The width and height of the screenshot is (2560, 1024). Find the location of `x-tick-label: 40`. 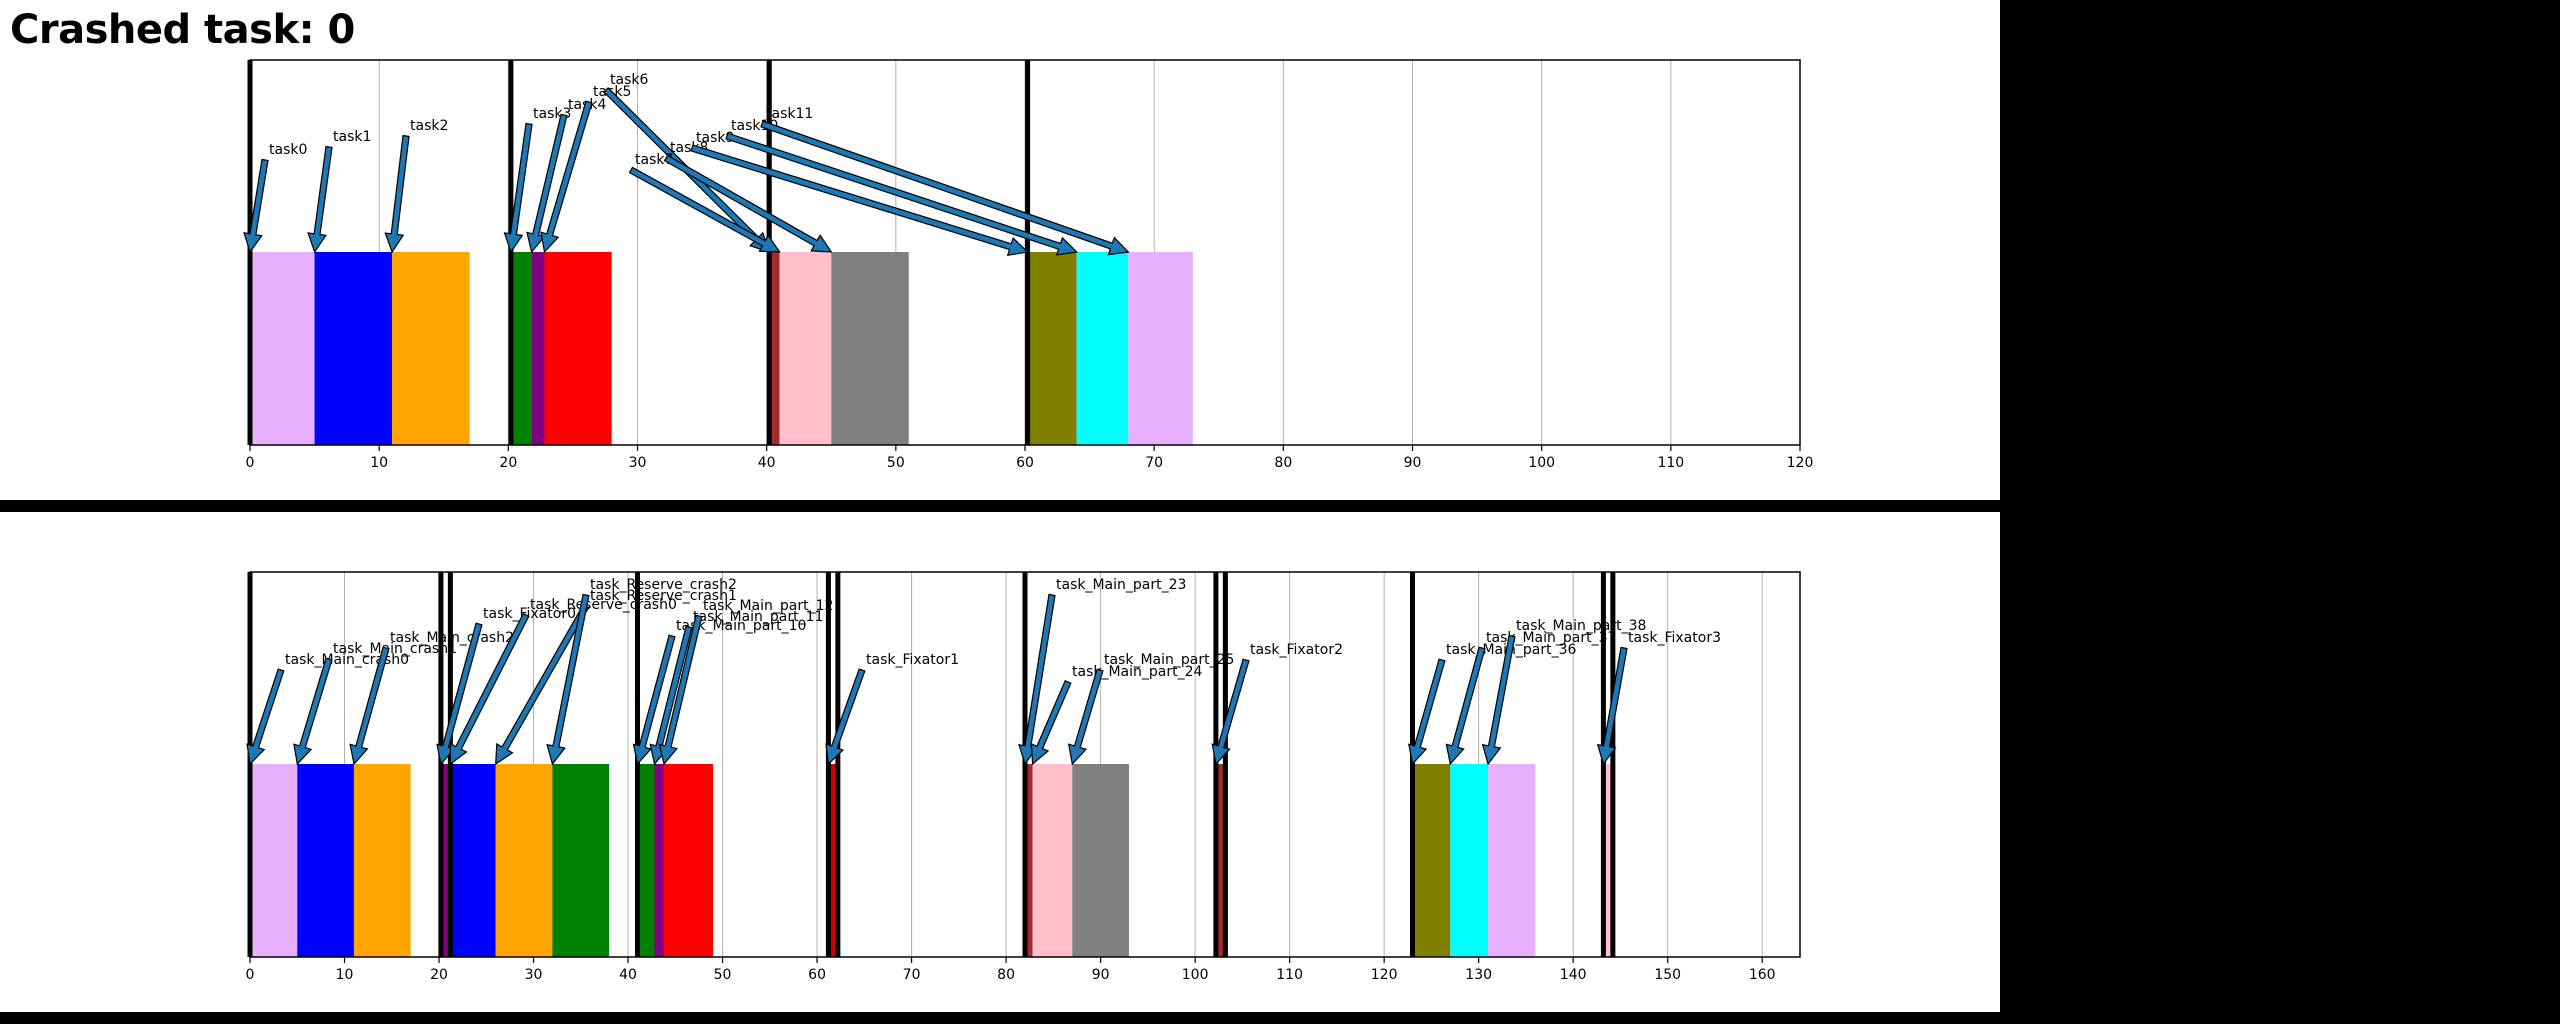

x-tick-label: 40 is located at coordinates (628, 975).